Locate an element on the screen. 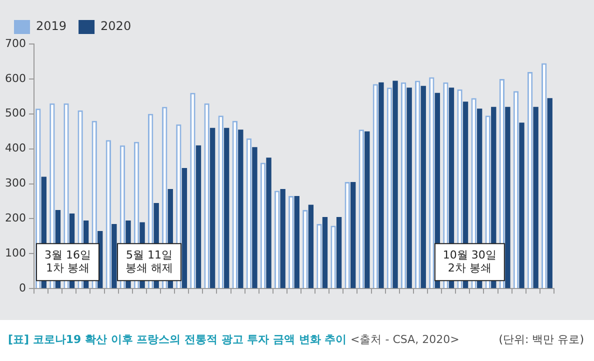 Image resolution: width=594 pixels, height=361 pixels. y-tick-label: 700 is located at coordinates (15, 43).